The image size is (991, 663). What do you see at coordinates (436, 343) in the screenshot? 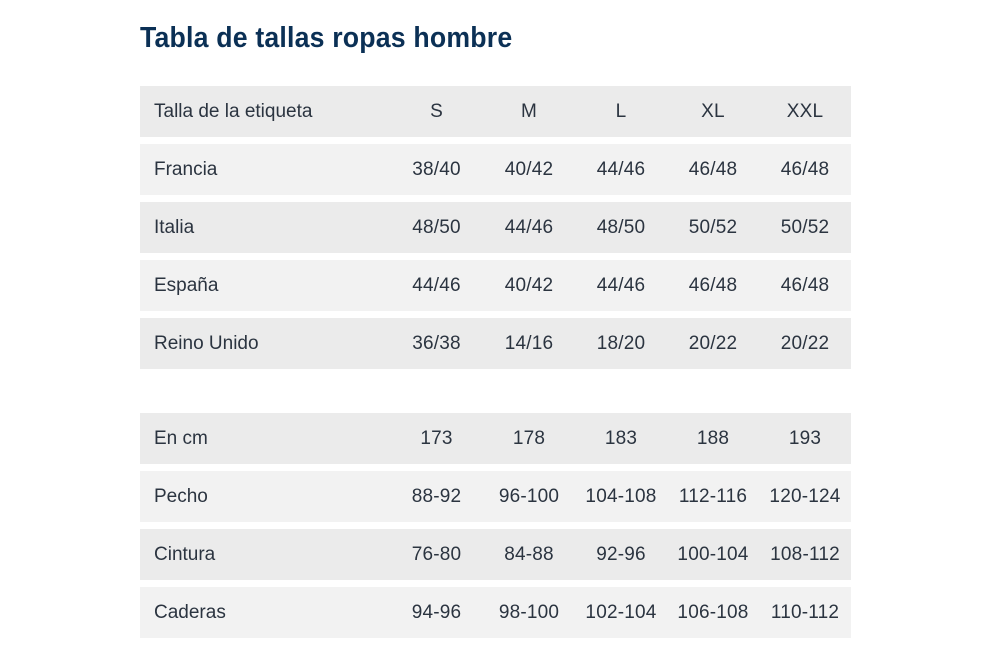
I see `table-cell: 36/38` at bounding box center [436, 343].